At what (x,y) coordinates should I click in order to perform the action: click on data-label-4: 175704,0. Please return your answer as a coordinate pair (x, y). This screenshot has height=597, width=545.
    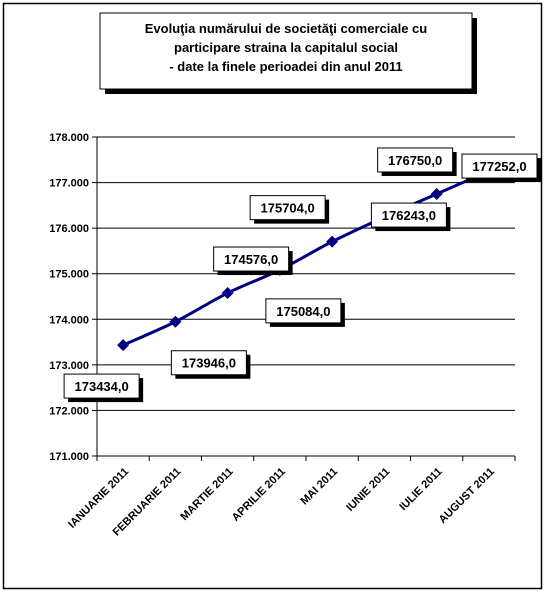
    Looking at the image, I should click on (288, 208).